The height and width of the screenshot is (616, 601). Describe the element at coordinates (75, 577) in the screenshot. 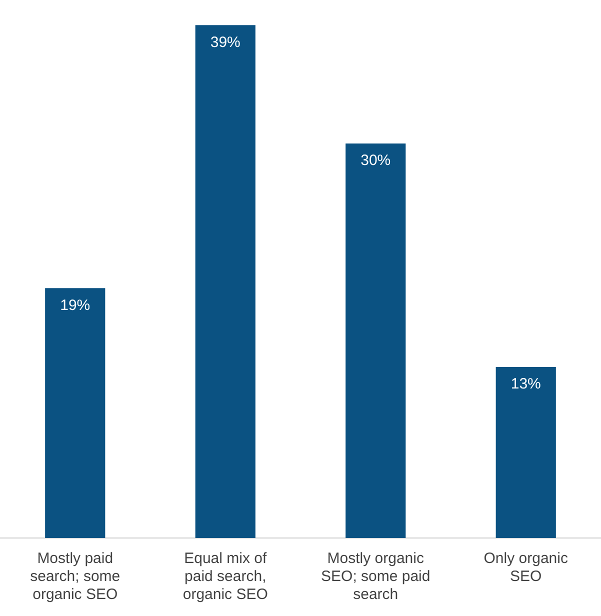

I see `x-tick-label: Mostly paid search; some organic SEO` at that location.